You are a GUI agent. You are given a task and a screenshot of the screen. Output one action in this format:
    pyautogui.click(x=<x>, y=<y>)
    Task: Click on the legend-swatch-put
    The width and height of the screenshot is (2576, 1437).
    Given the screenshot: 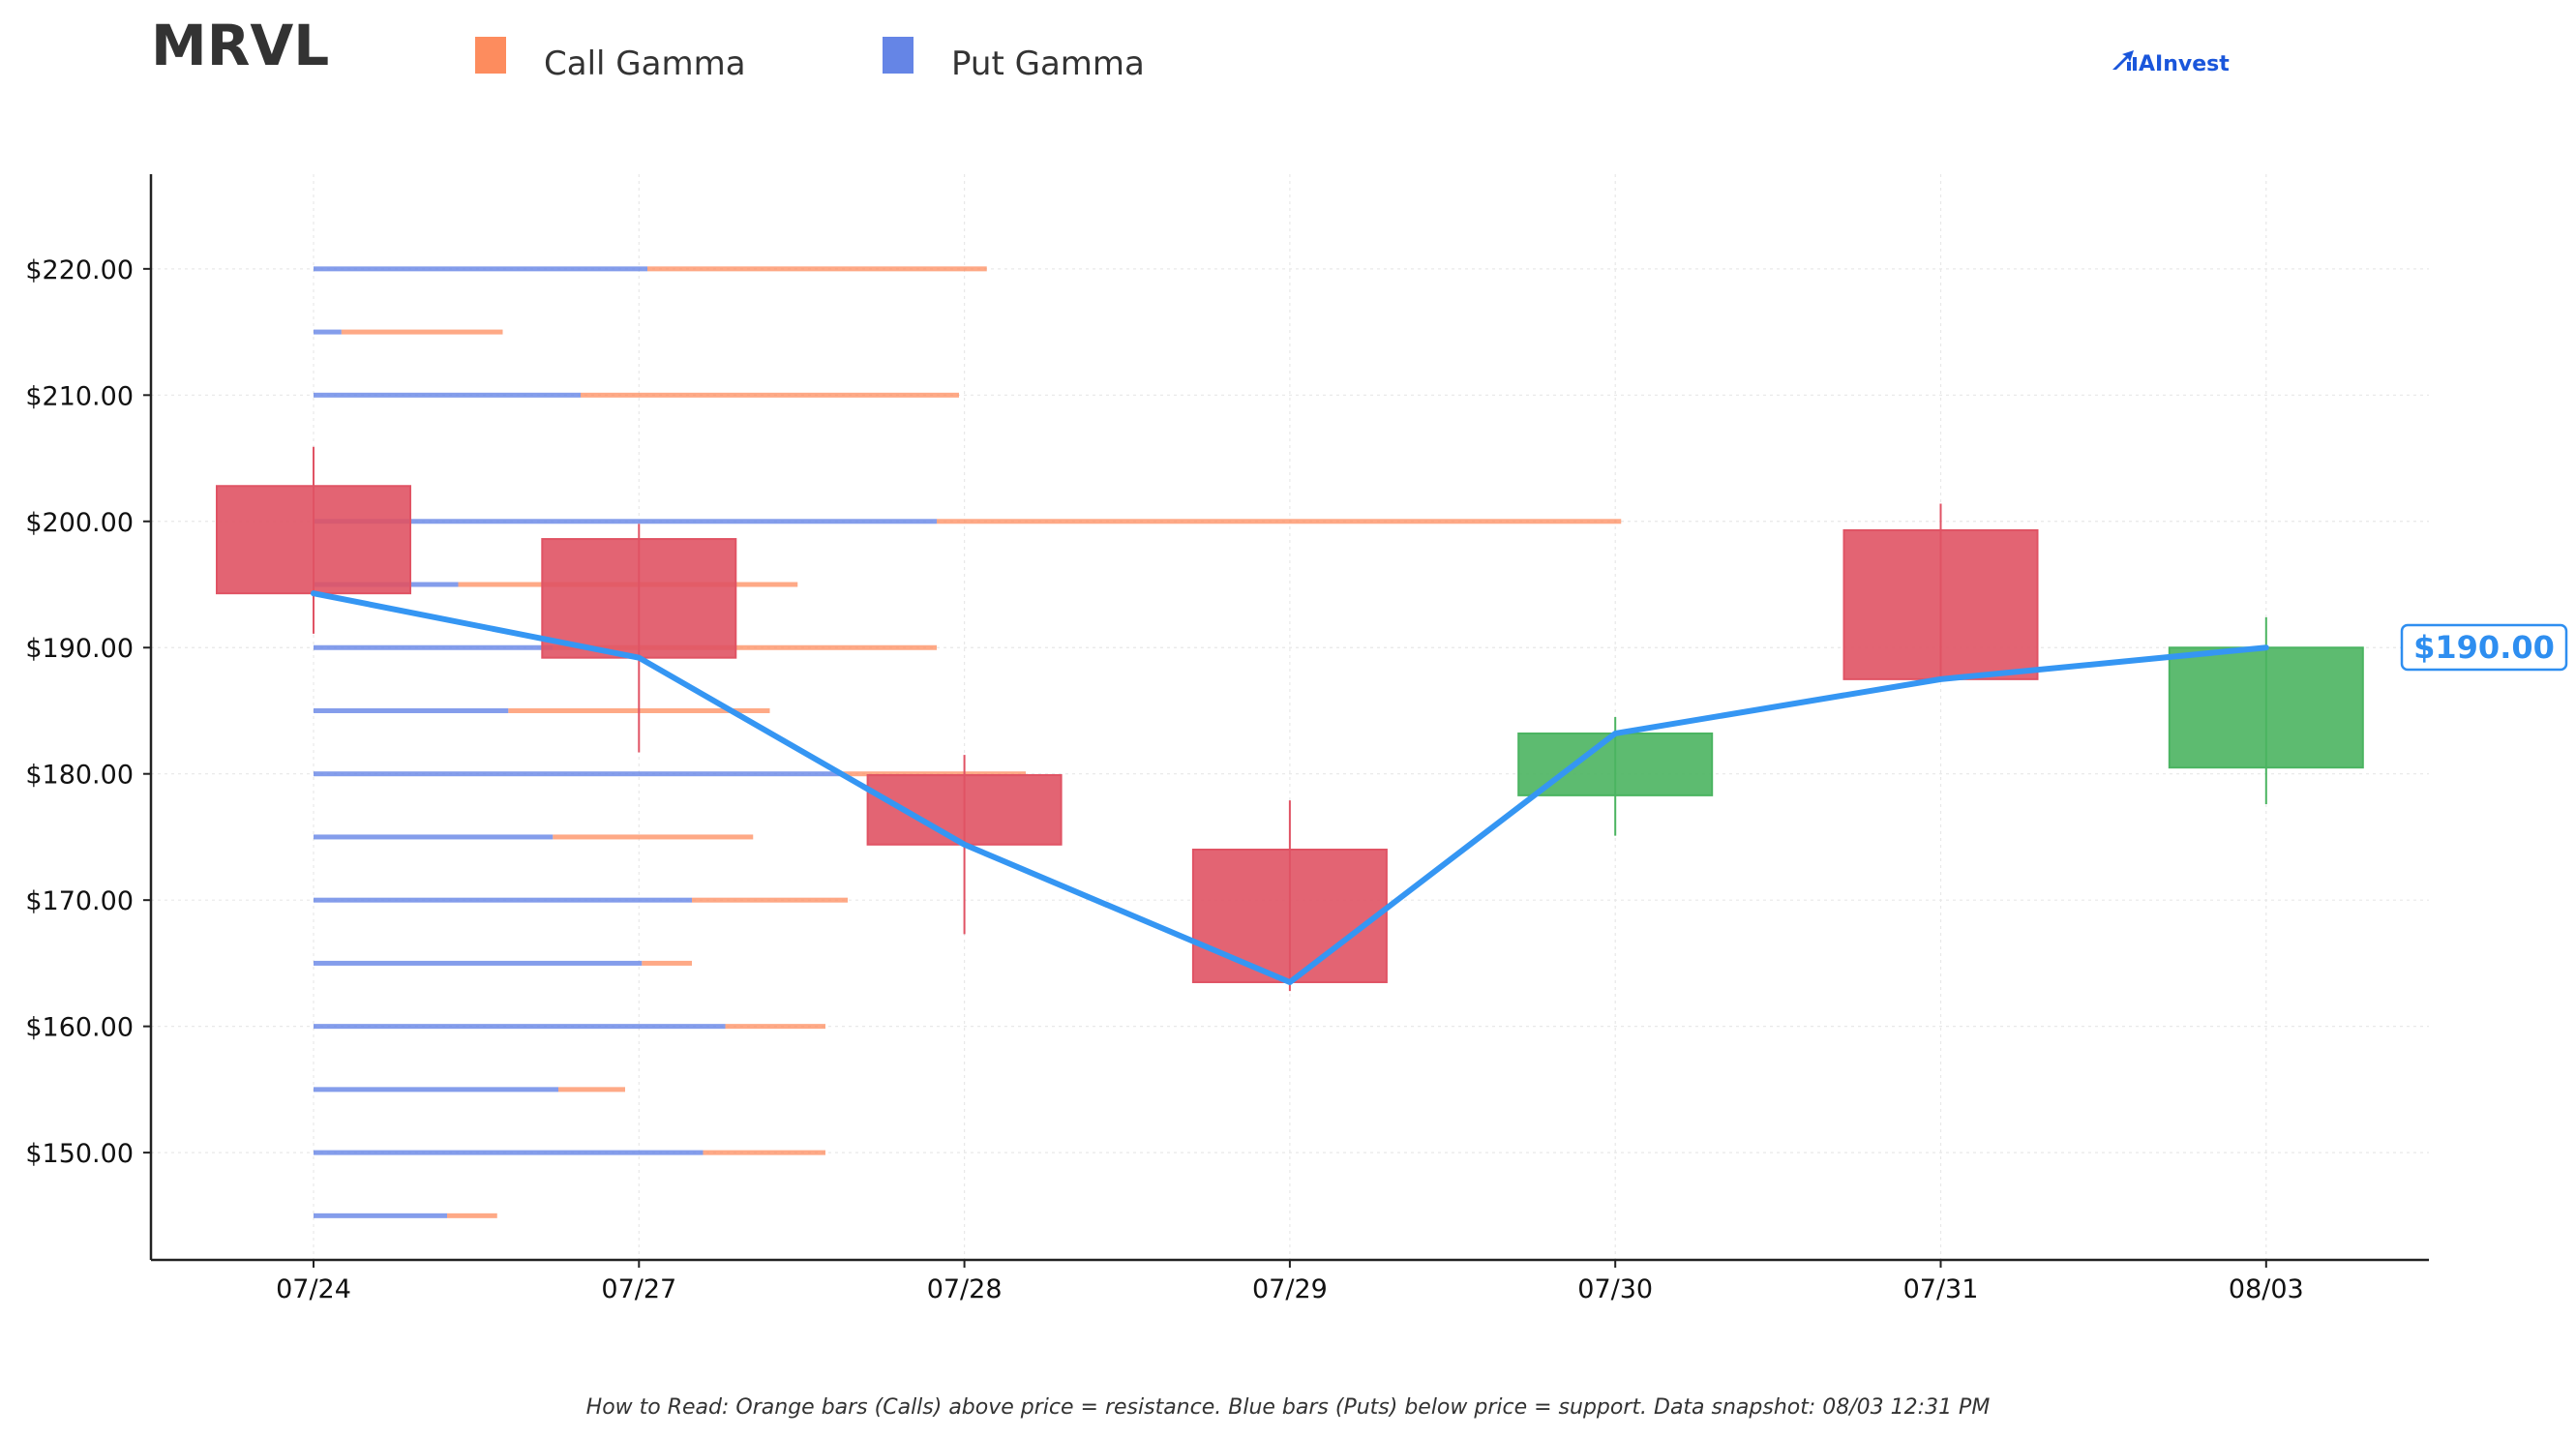 What is the action you would take?
    pyautogui.click(x=898, y=55)
    